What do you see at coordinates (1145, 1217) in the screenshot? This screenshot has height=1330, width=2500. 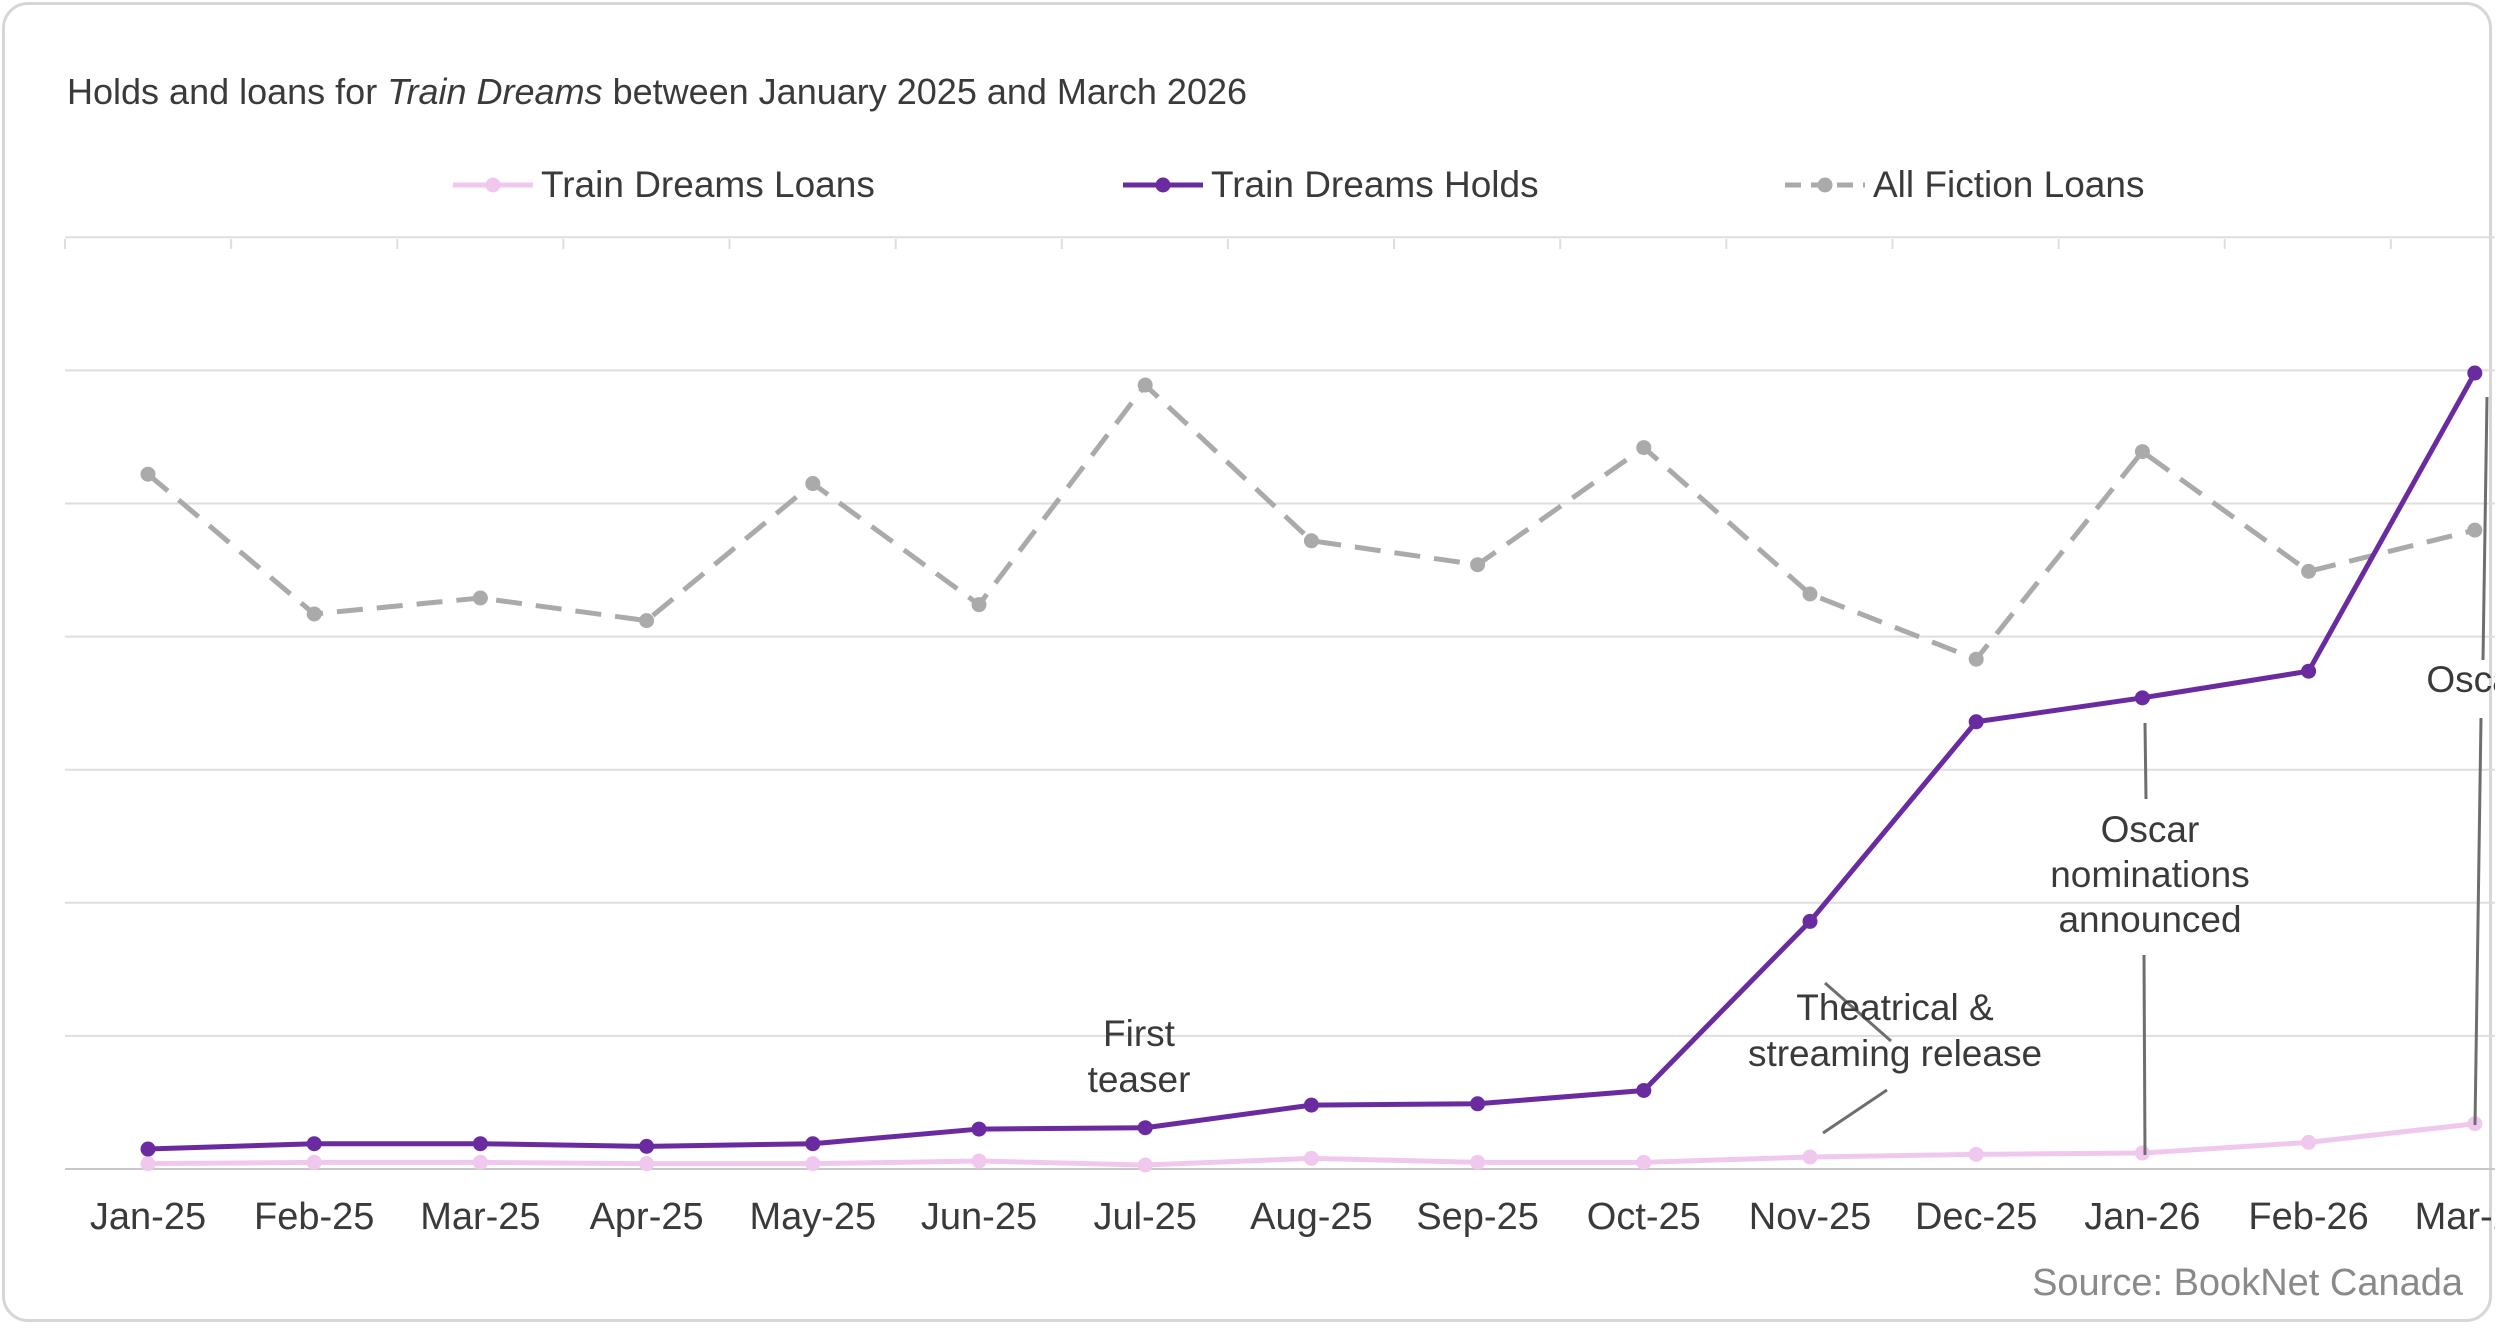 I see `x-tick-label: Jul-25` at bounding box center [1145, 1217].